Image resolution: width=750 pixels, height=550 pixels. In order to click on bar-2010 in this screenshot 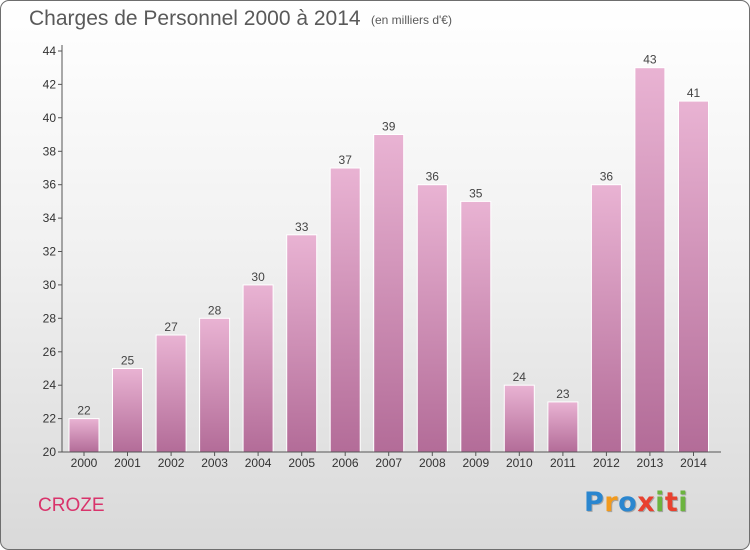, I will do `click(519, 418)`.